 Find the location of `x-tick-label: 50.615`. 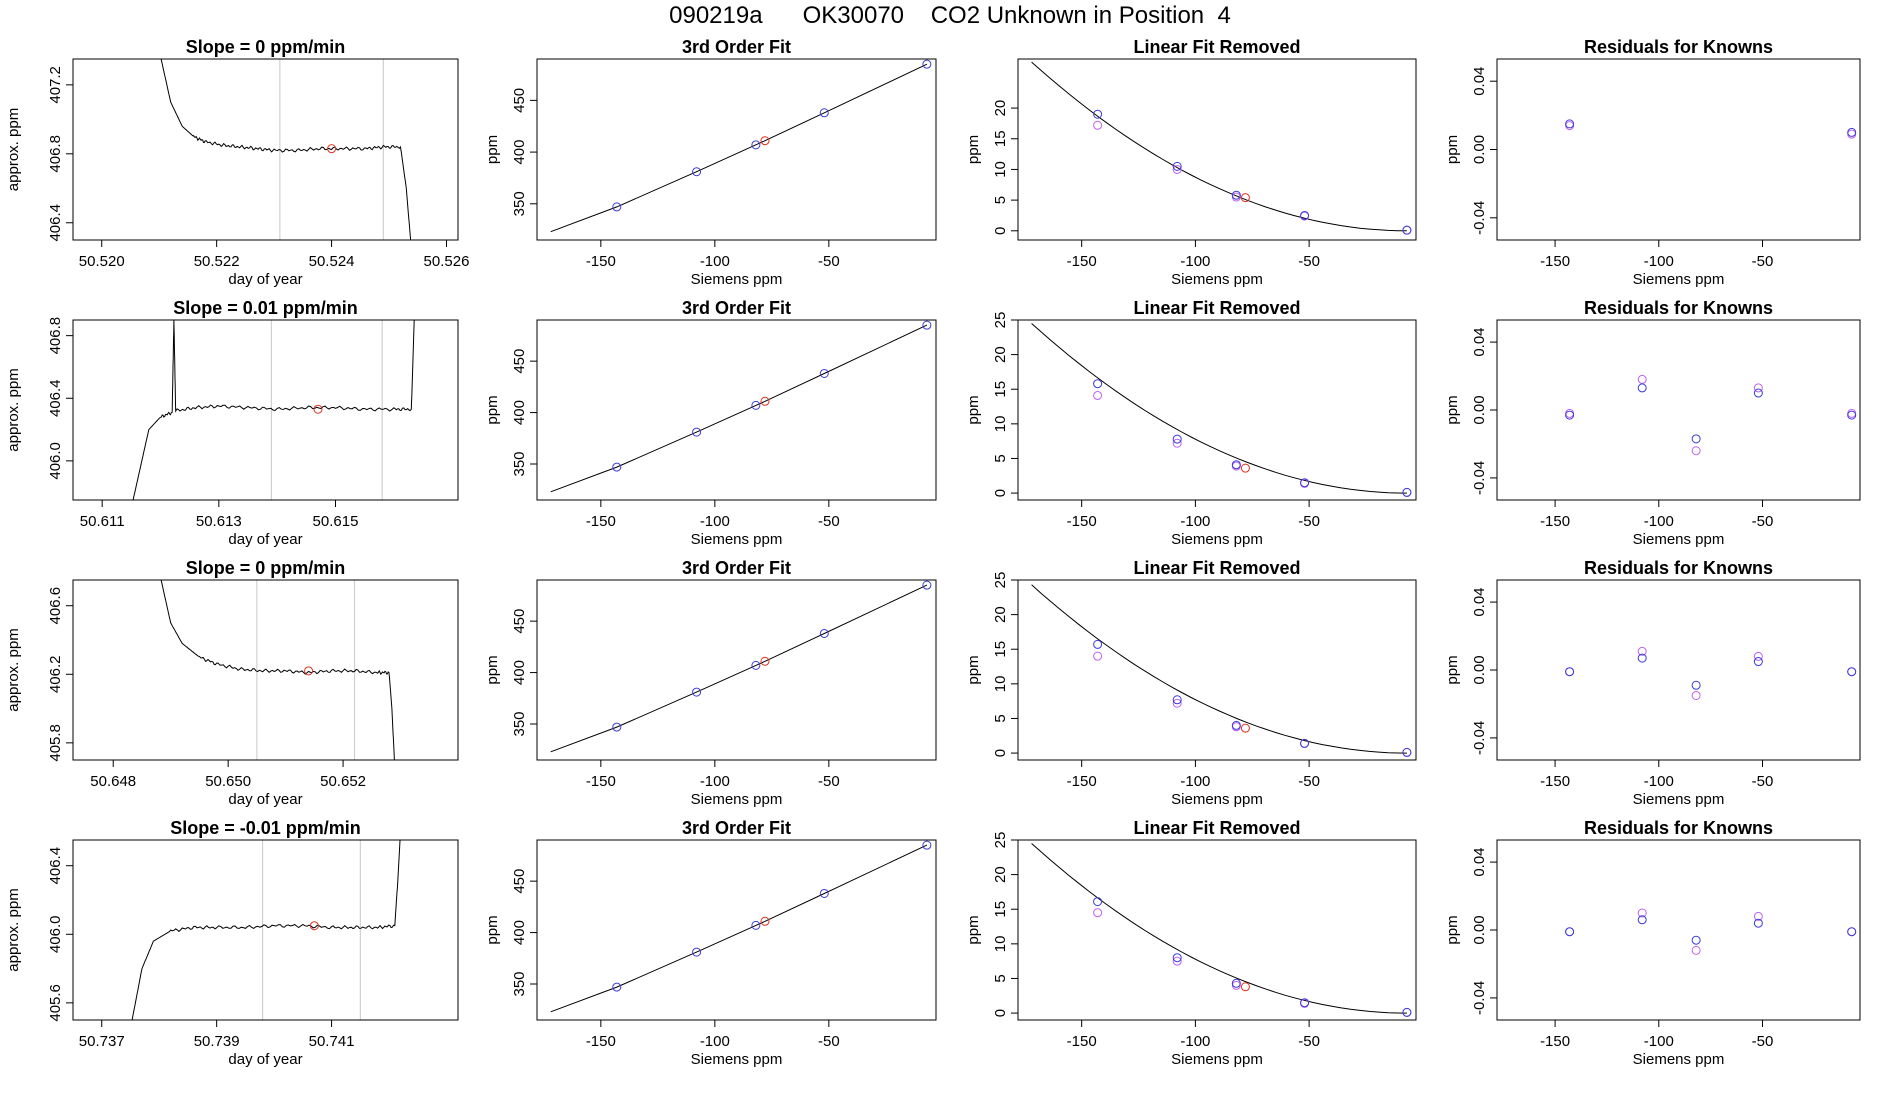

x-tick-label: 50.615 is located at coordinates (336, 521).